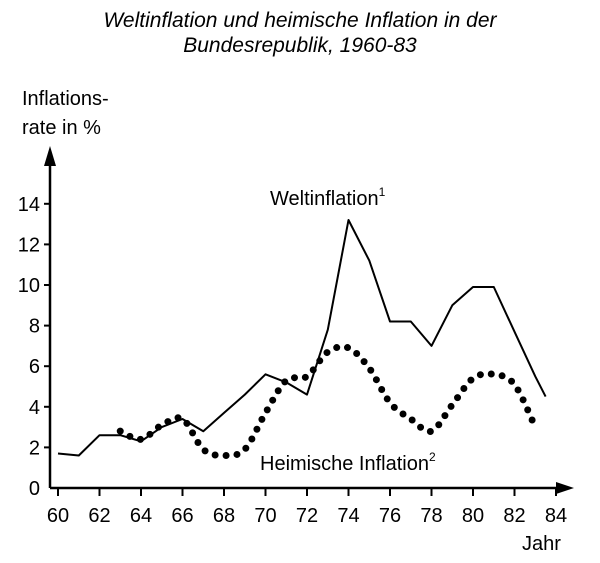 This screenshot has height=563, width=600. What do you see at coordinates (141, 516) in the screenshot?
I see `x-tick-label: 64` at bounding box center [141, 516].